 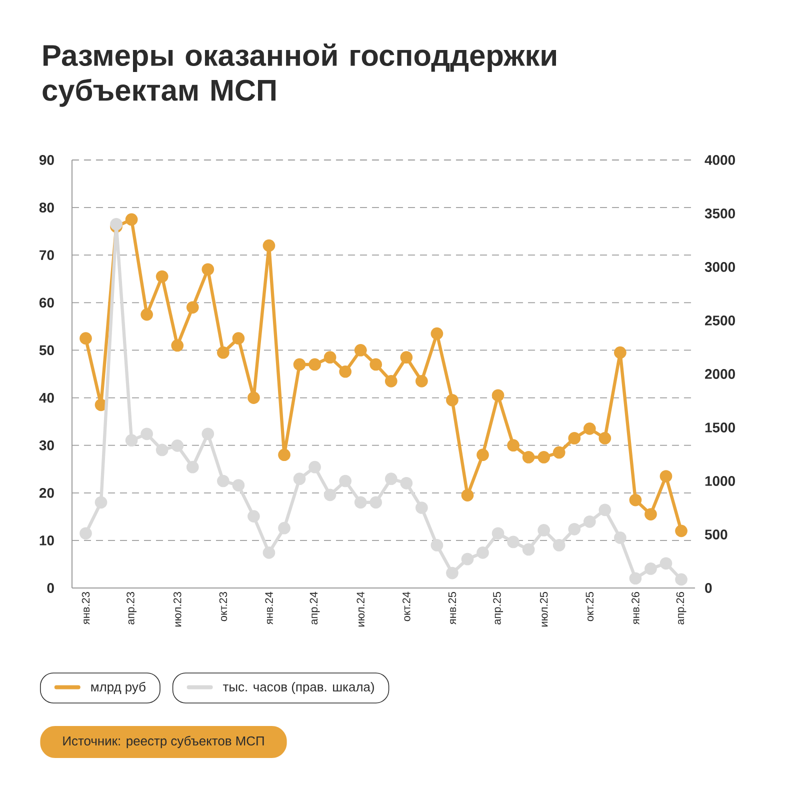 What do you see at coordinates (719, 213) in the screenshot?
I see `y2-tick-label: 3500` at bounding box center [719, 213].